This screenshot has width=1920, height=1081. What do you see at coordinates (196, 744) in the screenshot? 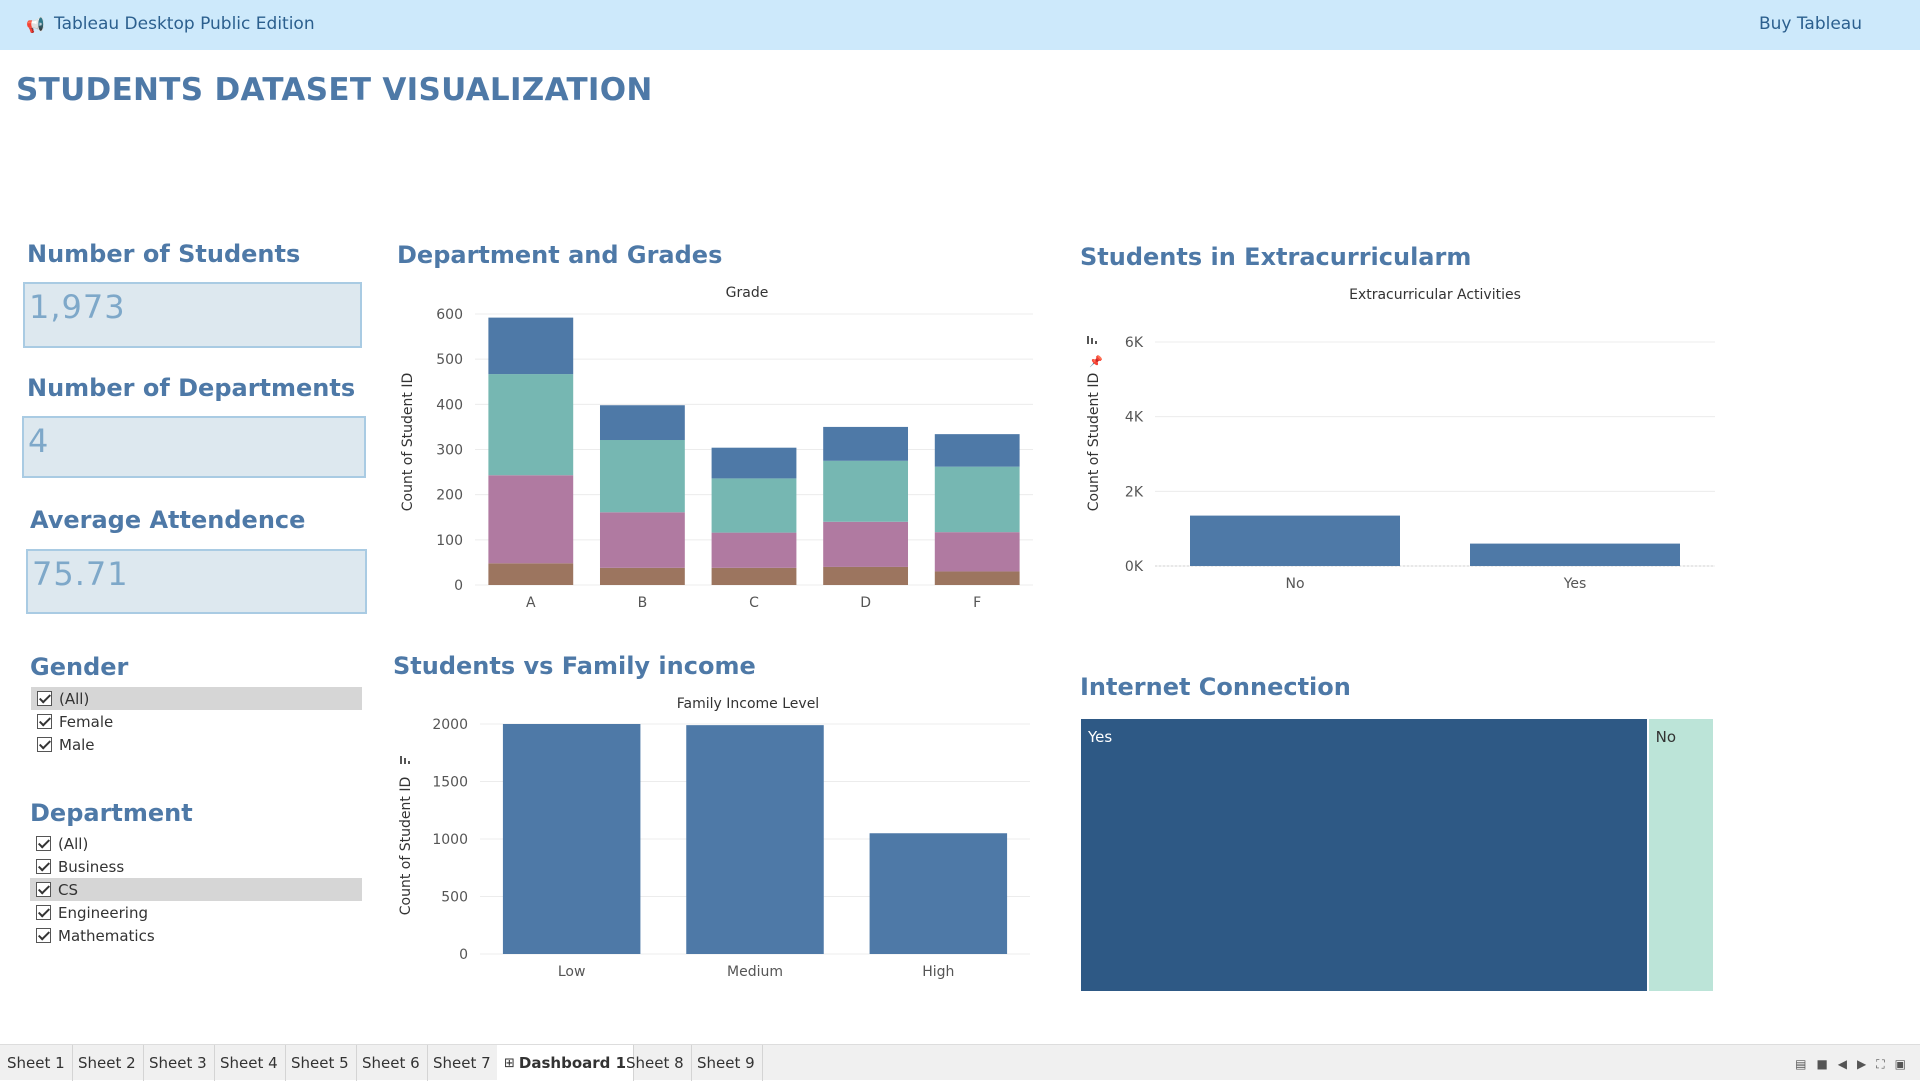
I see `gender-filter-option: Male` at bounding box center [196, 744].